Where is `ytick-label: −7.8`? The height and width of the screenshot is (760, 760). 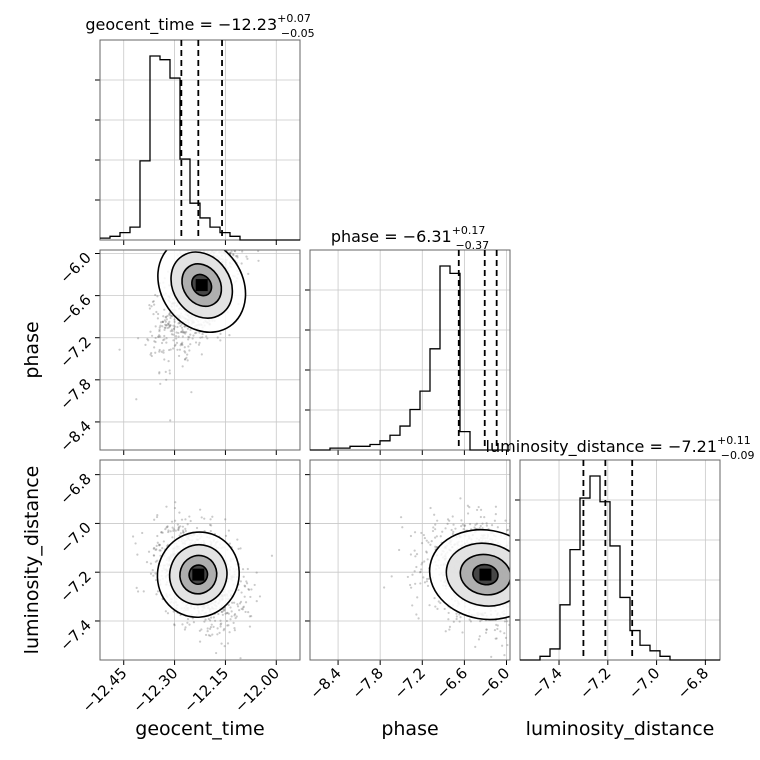
ytick-label: −7.8 is located at coordinates (75, 394).